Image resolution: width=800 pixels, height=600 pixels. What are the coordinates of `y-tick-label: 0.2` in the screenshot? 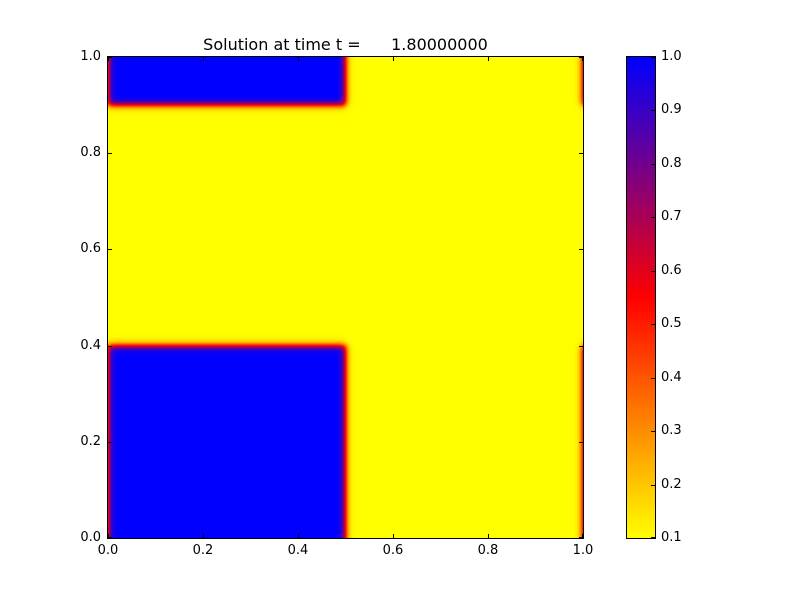 It's located at (90, 441).